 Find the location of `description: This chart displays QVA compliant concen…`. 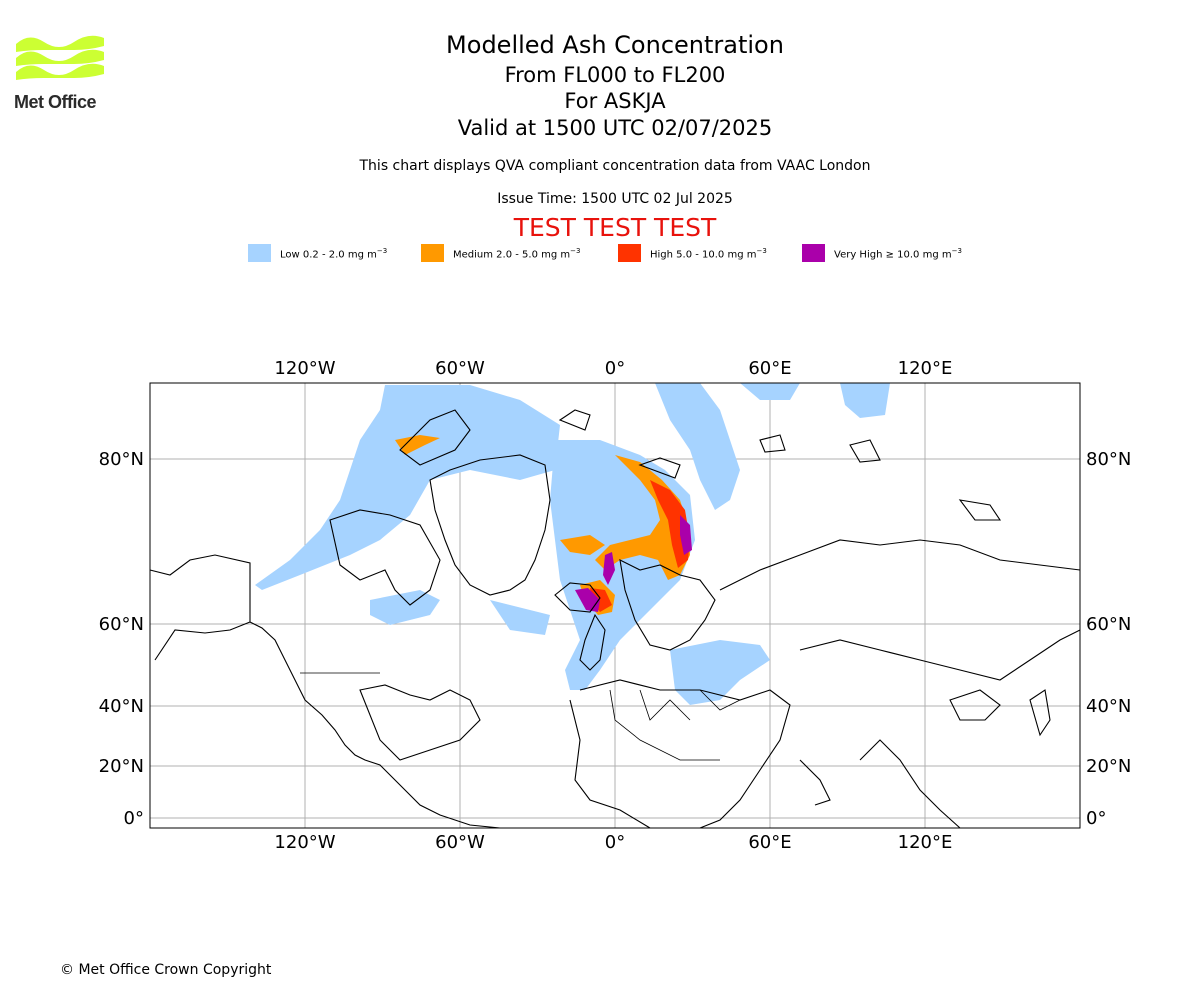

description: This chart displays QVA compliant concen… is located at coordinates (615, 166).